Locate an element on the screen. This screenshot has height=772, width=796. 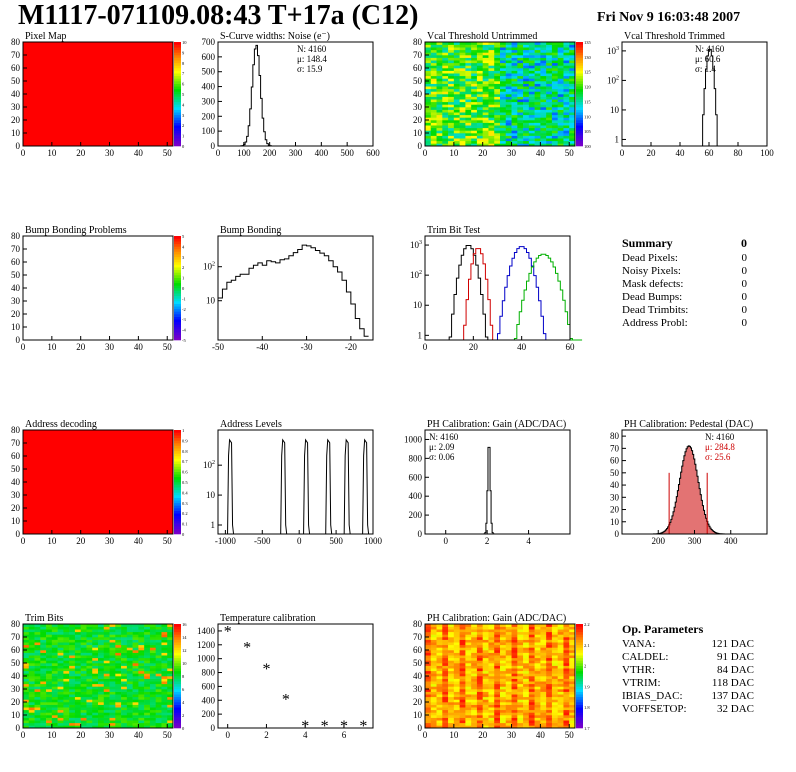
palette-tick-label-address_decoding: 0.4 is located at coordinates (185, 492).